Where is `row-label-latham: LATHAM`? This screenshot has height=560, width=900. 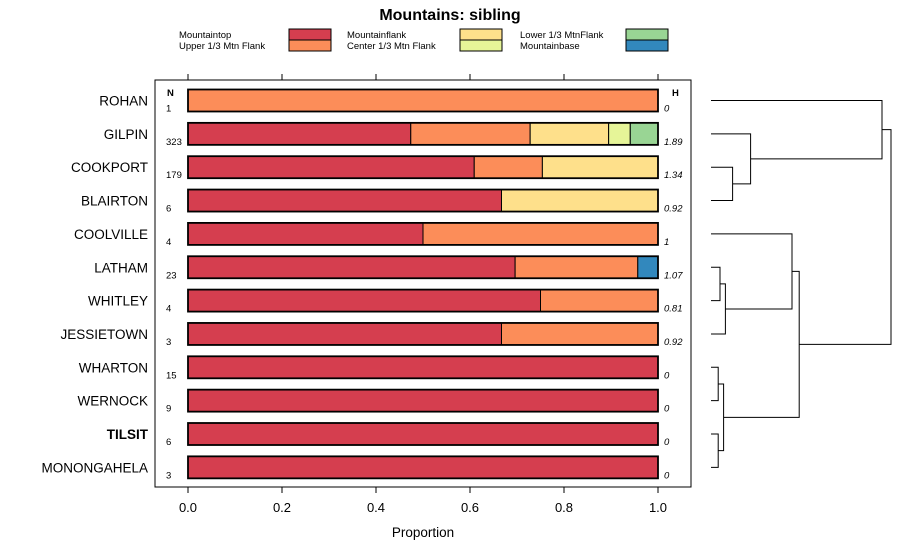 row-label-latham: LATHAM is located at coordinates (121, 267).